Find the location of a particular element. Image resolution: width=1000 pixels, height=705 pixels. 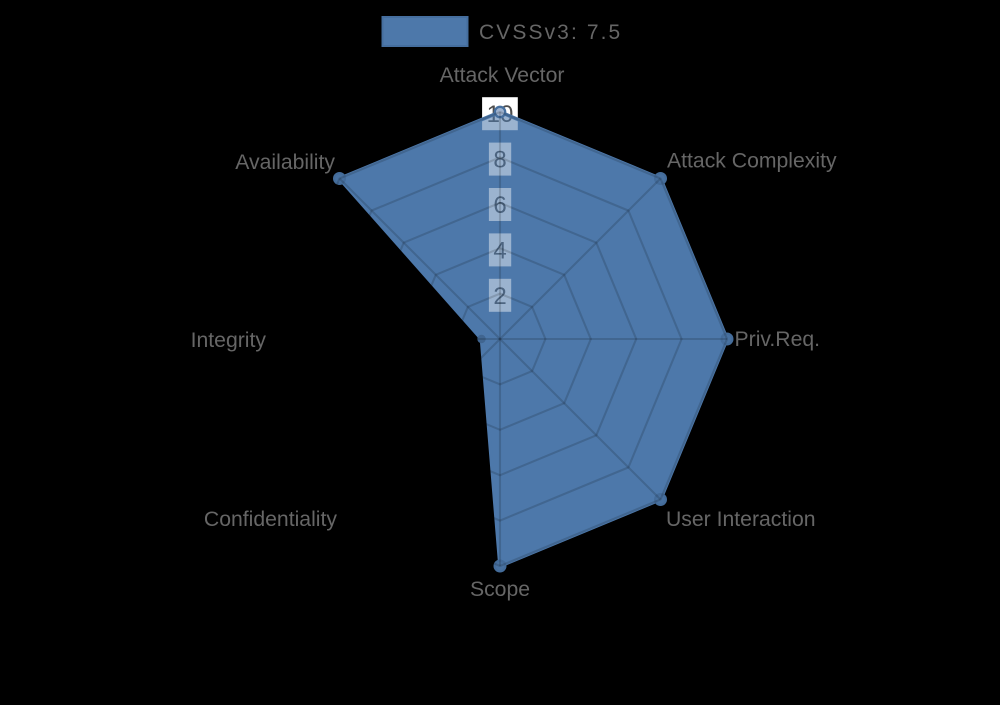

svg-text: 6 is located at coordinates (499, 205).